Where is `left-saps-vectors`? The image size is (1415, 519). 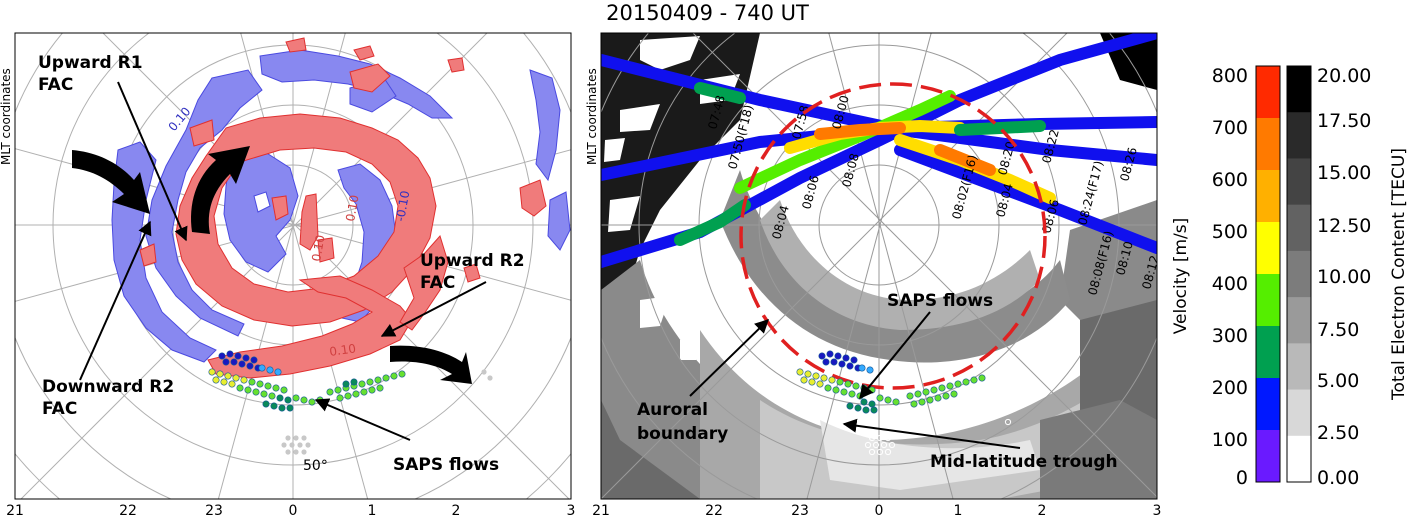
left-saps-vectors is located at coordinates (350, 402).